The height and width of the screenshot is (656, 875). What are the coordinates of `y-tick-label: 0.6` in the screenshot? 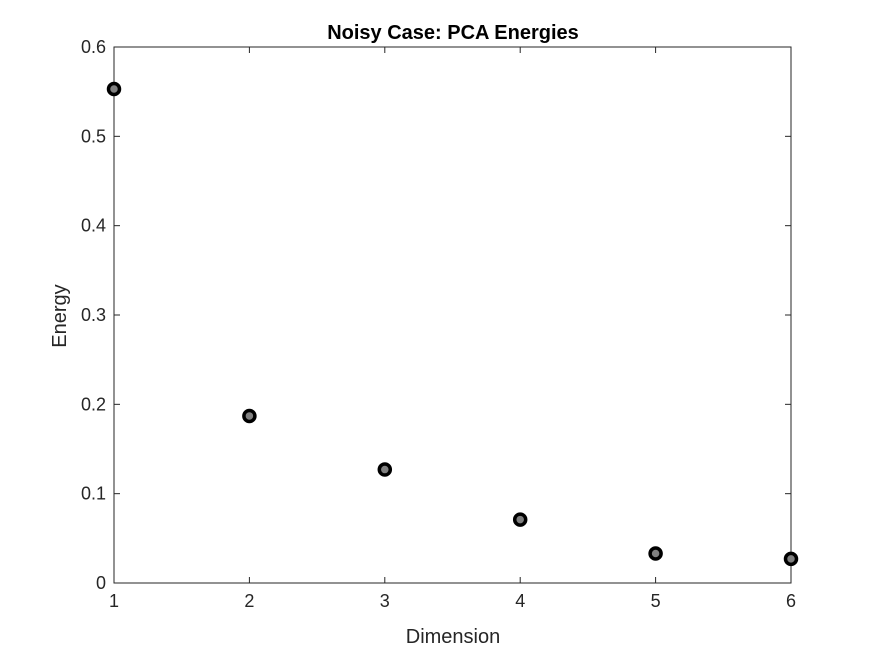 It's located at (93, 47).